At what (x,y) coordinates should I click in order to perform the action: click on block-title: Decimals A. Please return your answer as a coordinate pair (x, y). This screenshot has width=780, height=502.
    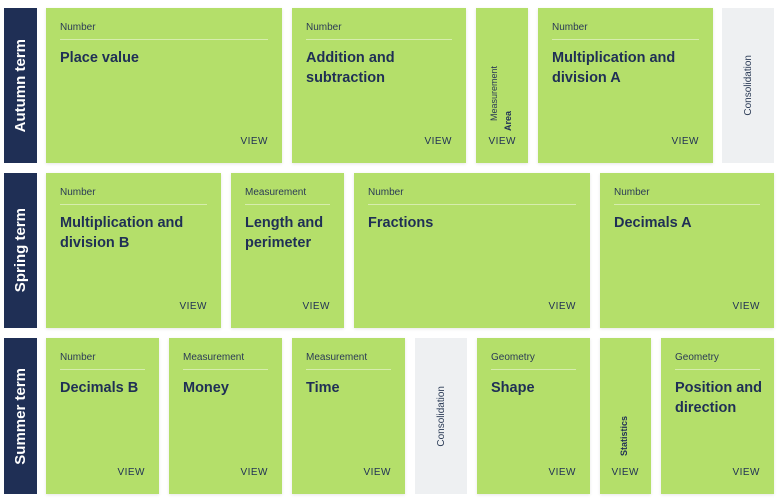
    Looking at the image, I should click on (653, 223).